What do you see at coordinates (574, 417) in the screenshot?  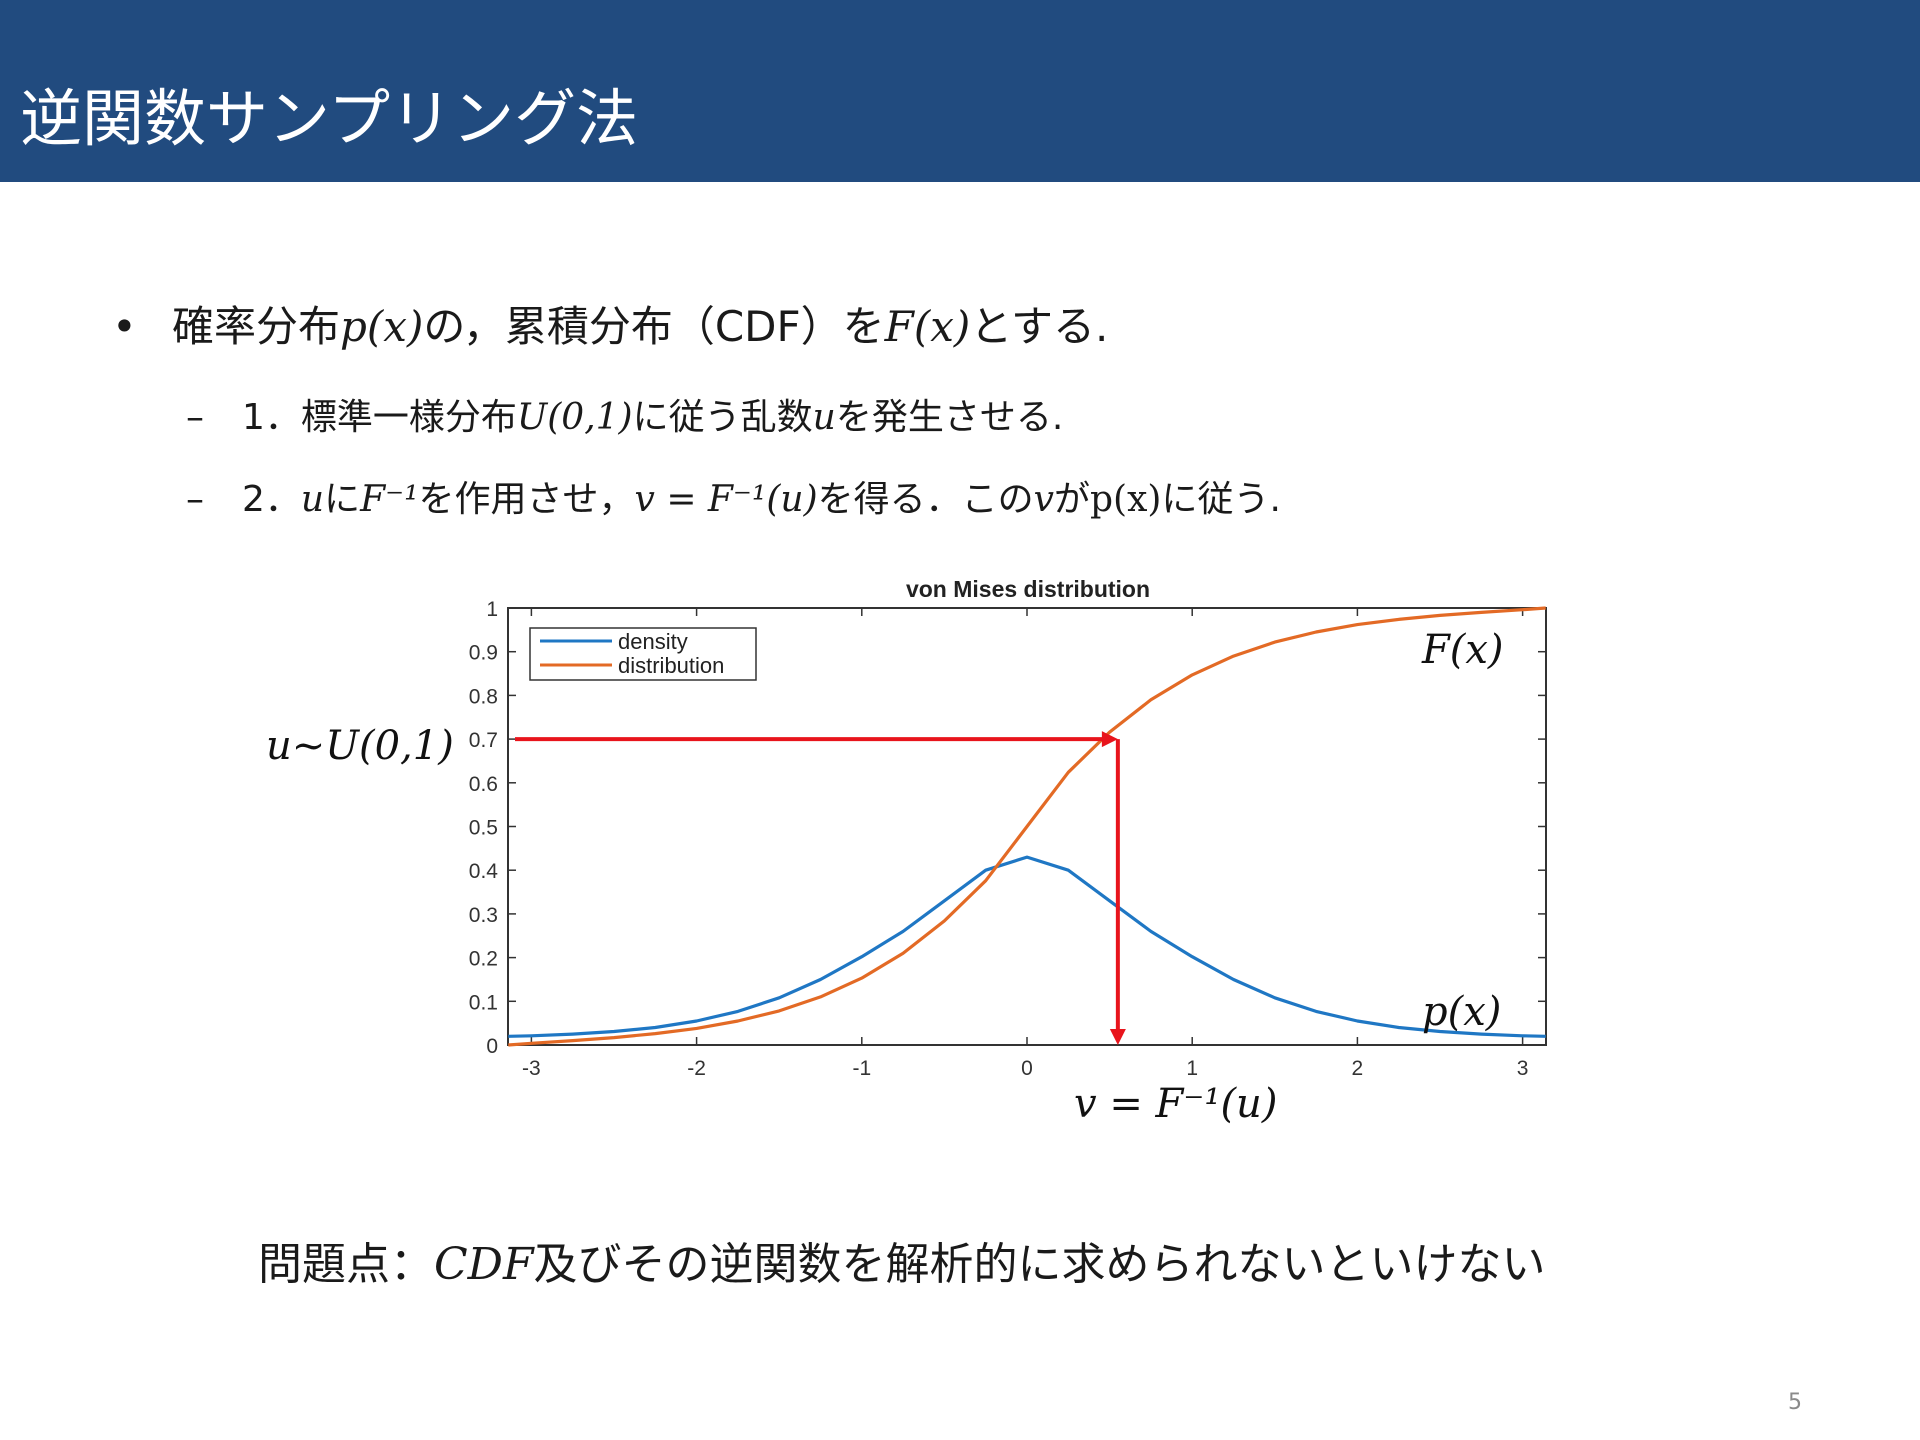 I see `sub1-math-U: U(0,1)` at bounding box center [574, 417].